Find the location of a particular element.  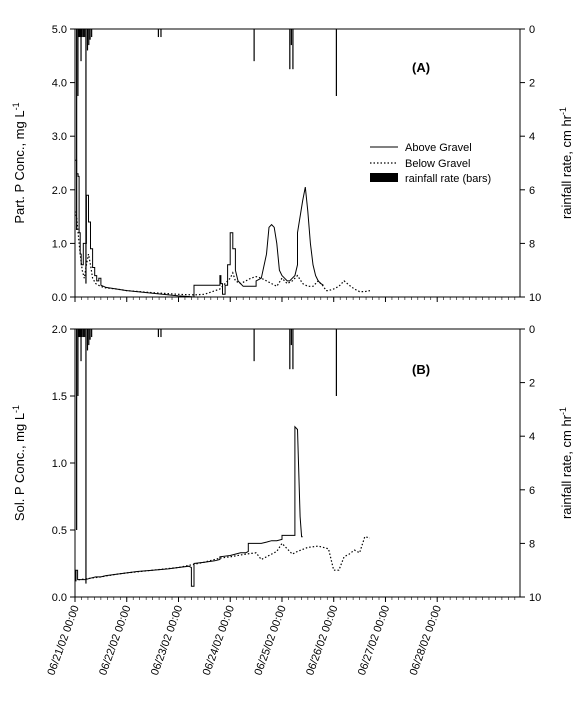

panel-a-y-tick-label: 5.0 is located at coordinates (59, 30).